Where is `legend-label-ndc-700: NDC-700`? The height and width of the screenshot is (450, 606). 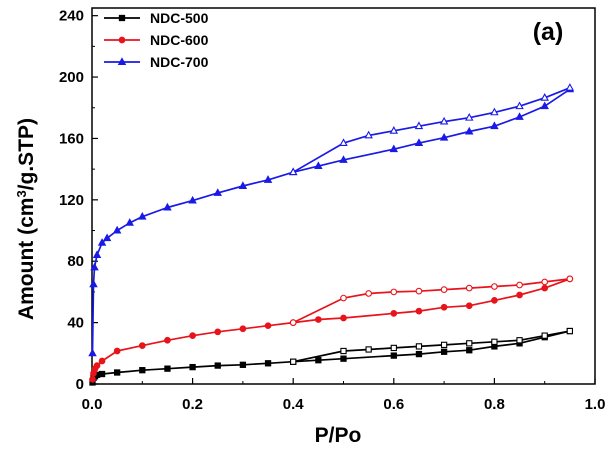
legend-label-ndc-700: NDC-700 is located at coordinates (179, 62).